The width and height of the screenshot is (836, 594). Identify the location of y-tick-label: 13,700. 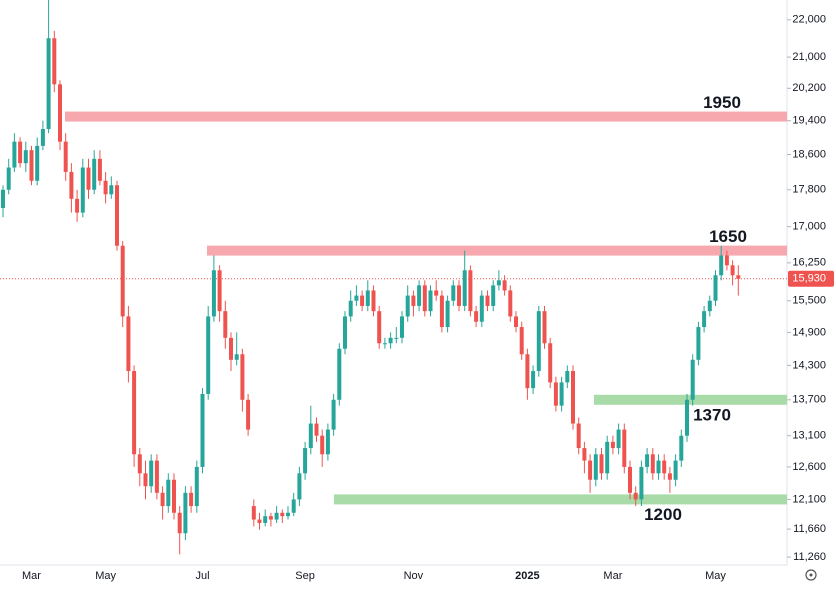
(809, 400).